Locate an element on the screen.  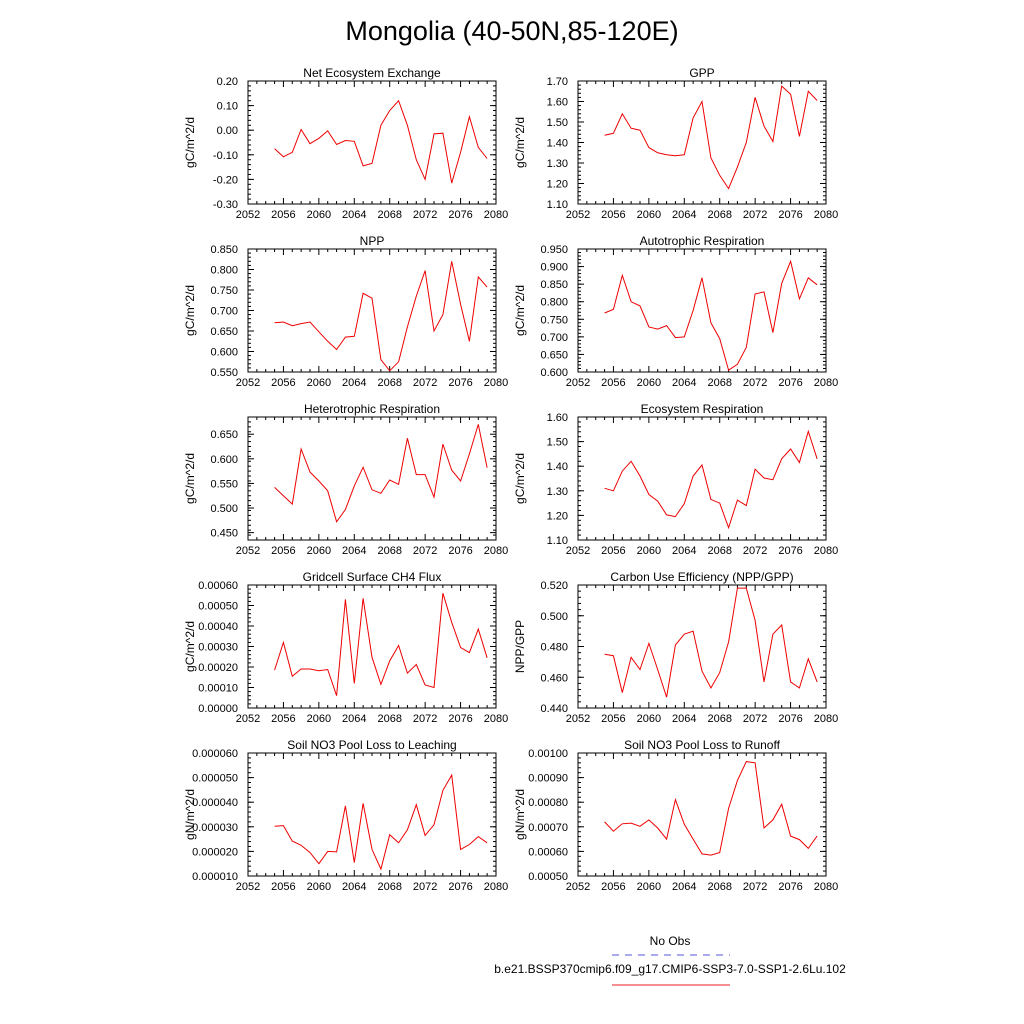
y-tick-label: 1.70 is located at coordinates (557, 82).